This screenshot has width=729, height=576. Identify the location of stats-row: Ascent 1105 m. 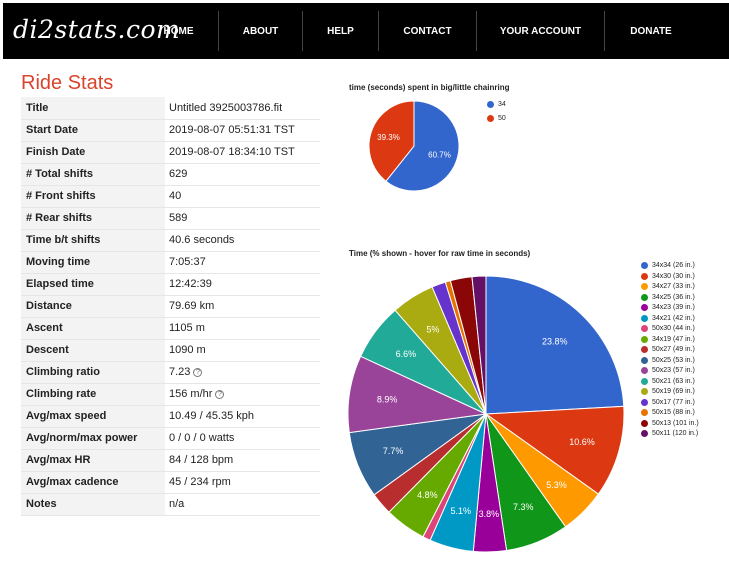
(170, 328).